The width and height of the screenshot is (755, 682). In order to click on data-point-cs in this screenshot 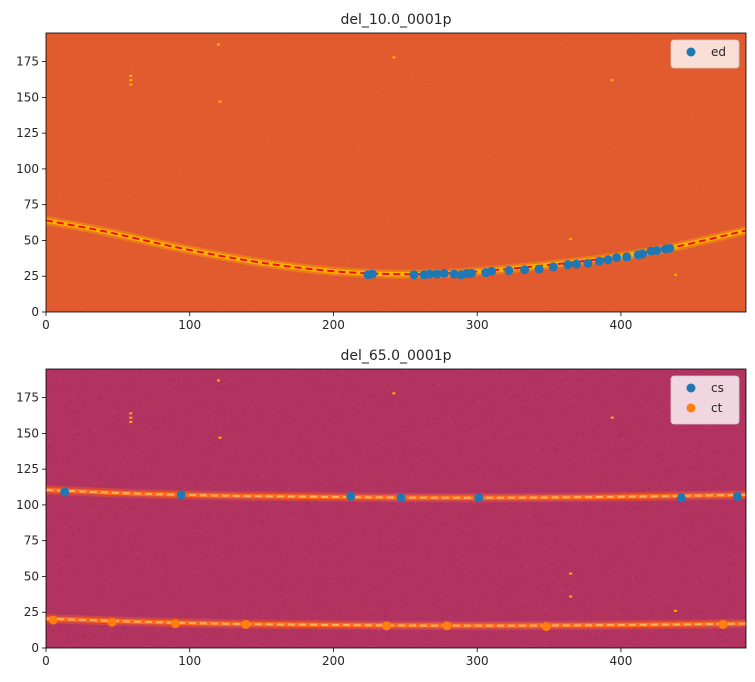, I will do `click(479, 498)`.